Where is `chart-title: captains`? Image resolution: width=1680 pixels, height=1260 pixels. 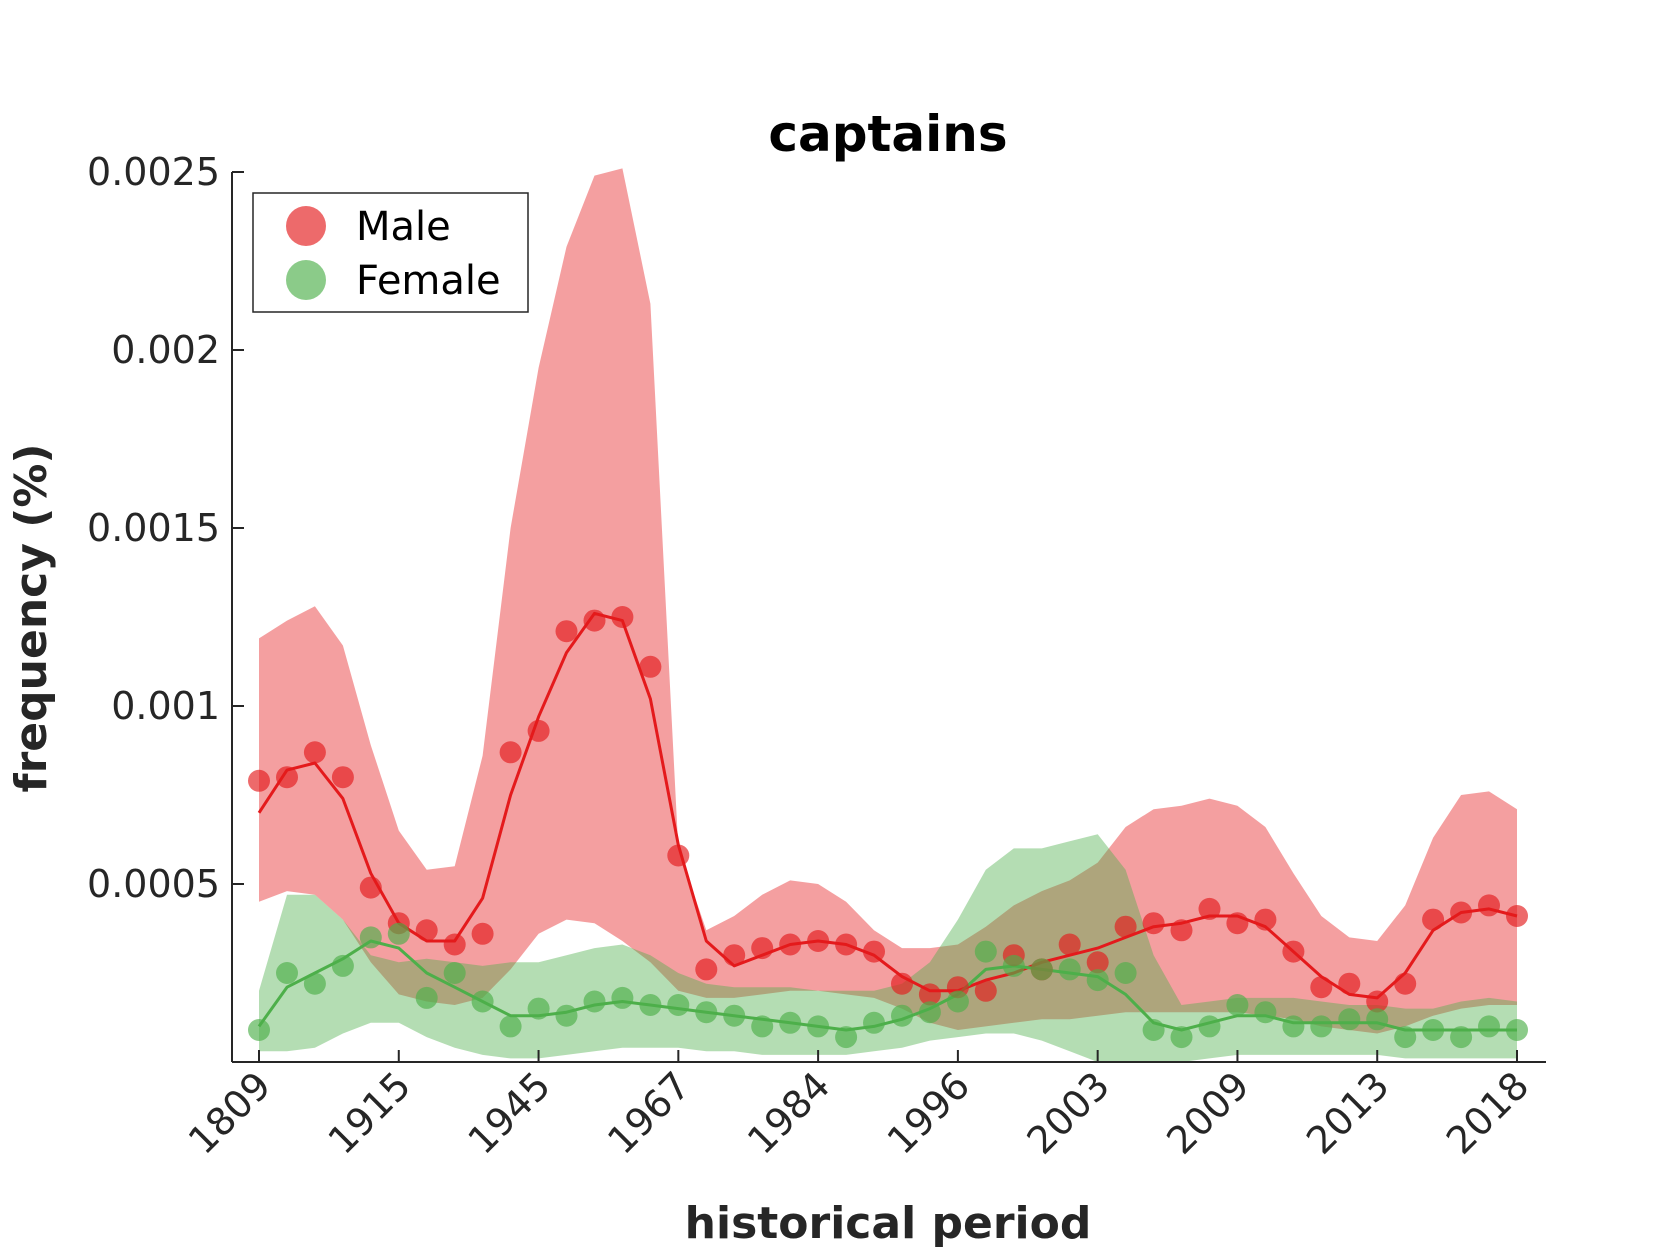 chart-title: captains is located at coordinates (887, 134).